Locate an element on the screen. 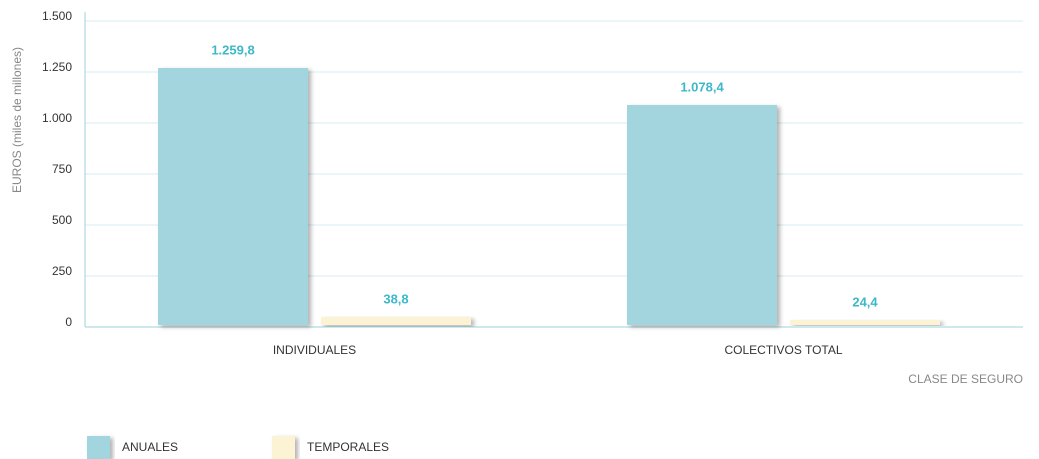 The height and width of the screenshot is (459, 1039). y-axis-label: EUROS (miles de millones) is located at coordinates (17, 120).